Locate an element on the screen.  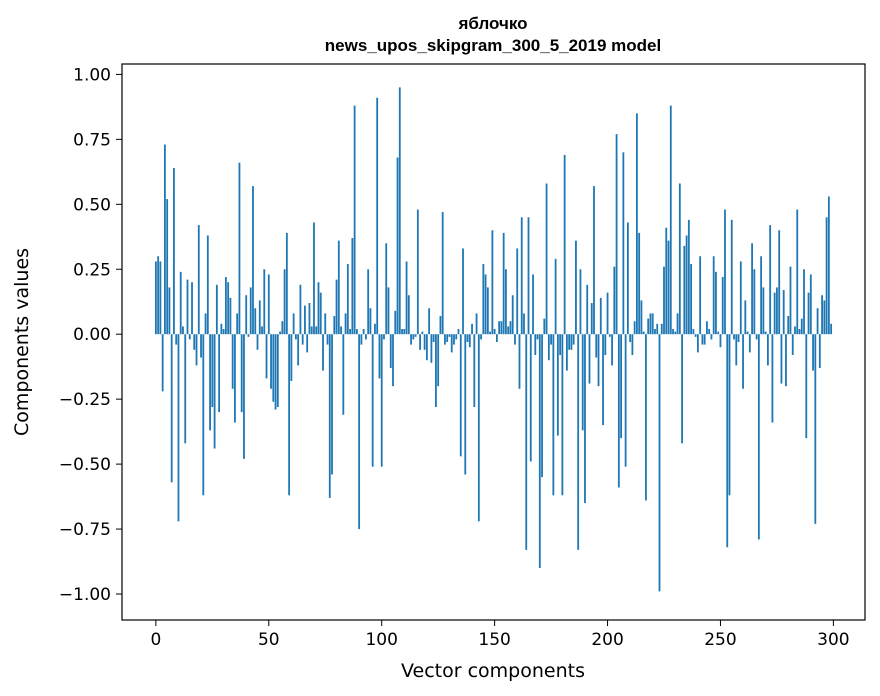
y-tick-label: −0.25 is located at coordinates (85, 400).